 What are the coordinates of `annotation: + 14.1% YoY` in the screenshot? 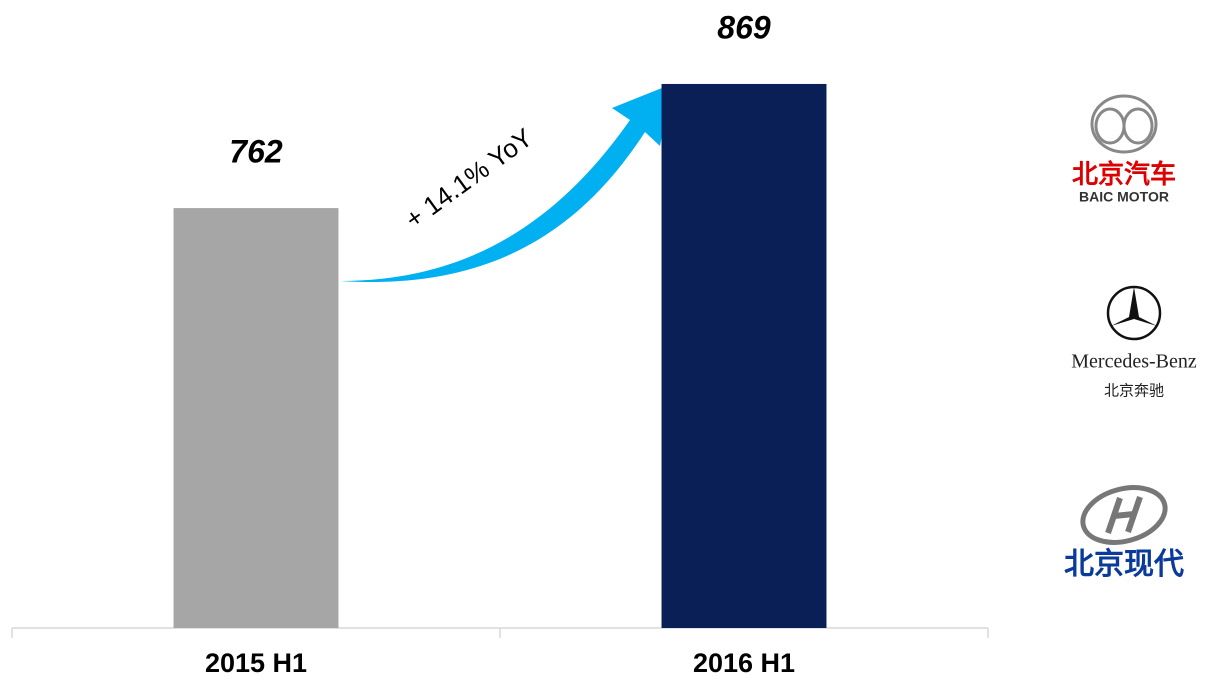 It's located at (468, 178).